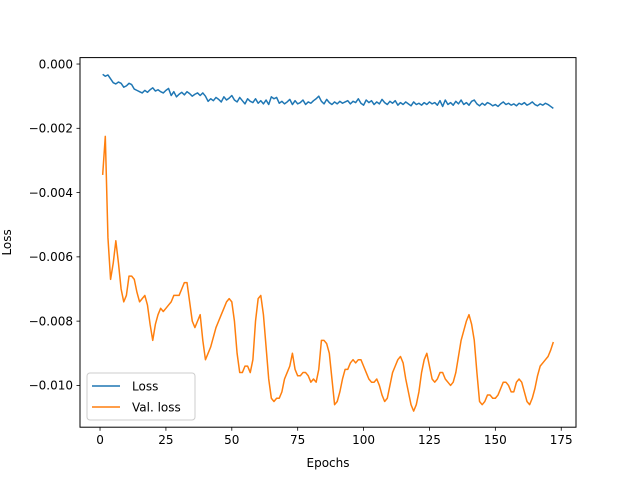  What do you see at coordinates (51, 386) in the screenshot?
I see `y-tick-label: −0.010` at bounding box center [51, 386].